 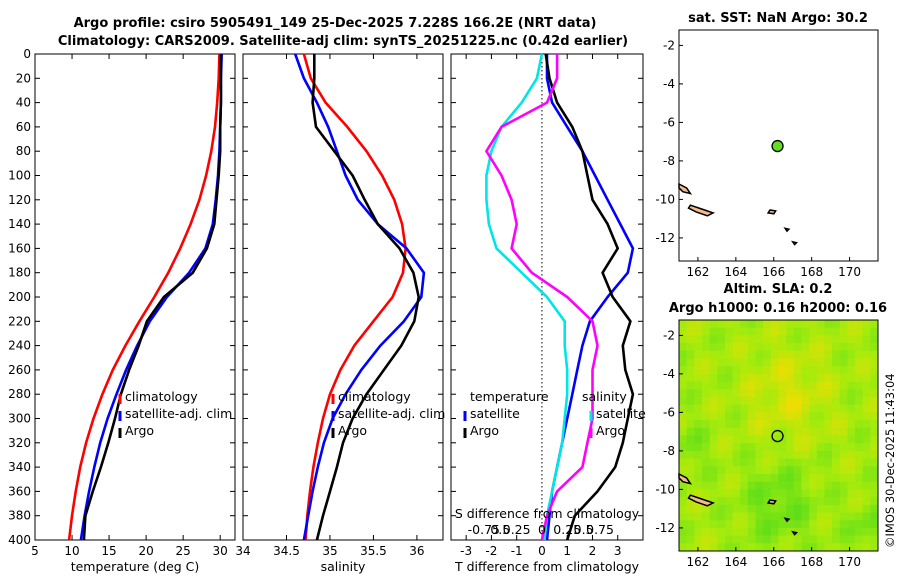 What do you see at coordinates (19, 273) in the screenshot?
I see `y-tick-label: 180` at bounding box center [19, 273].